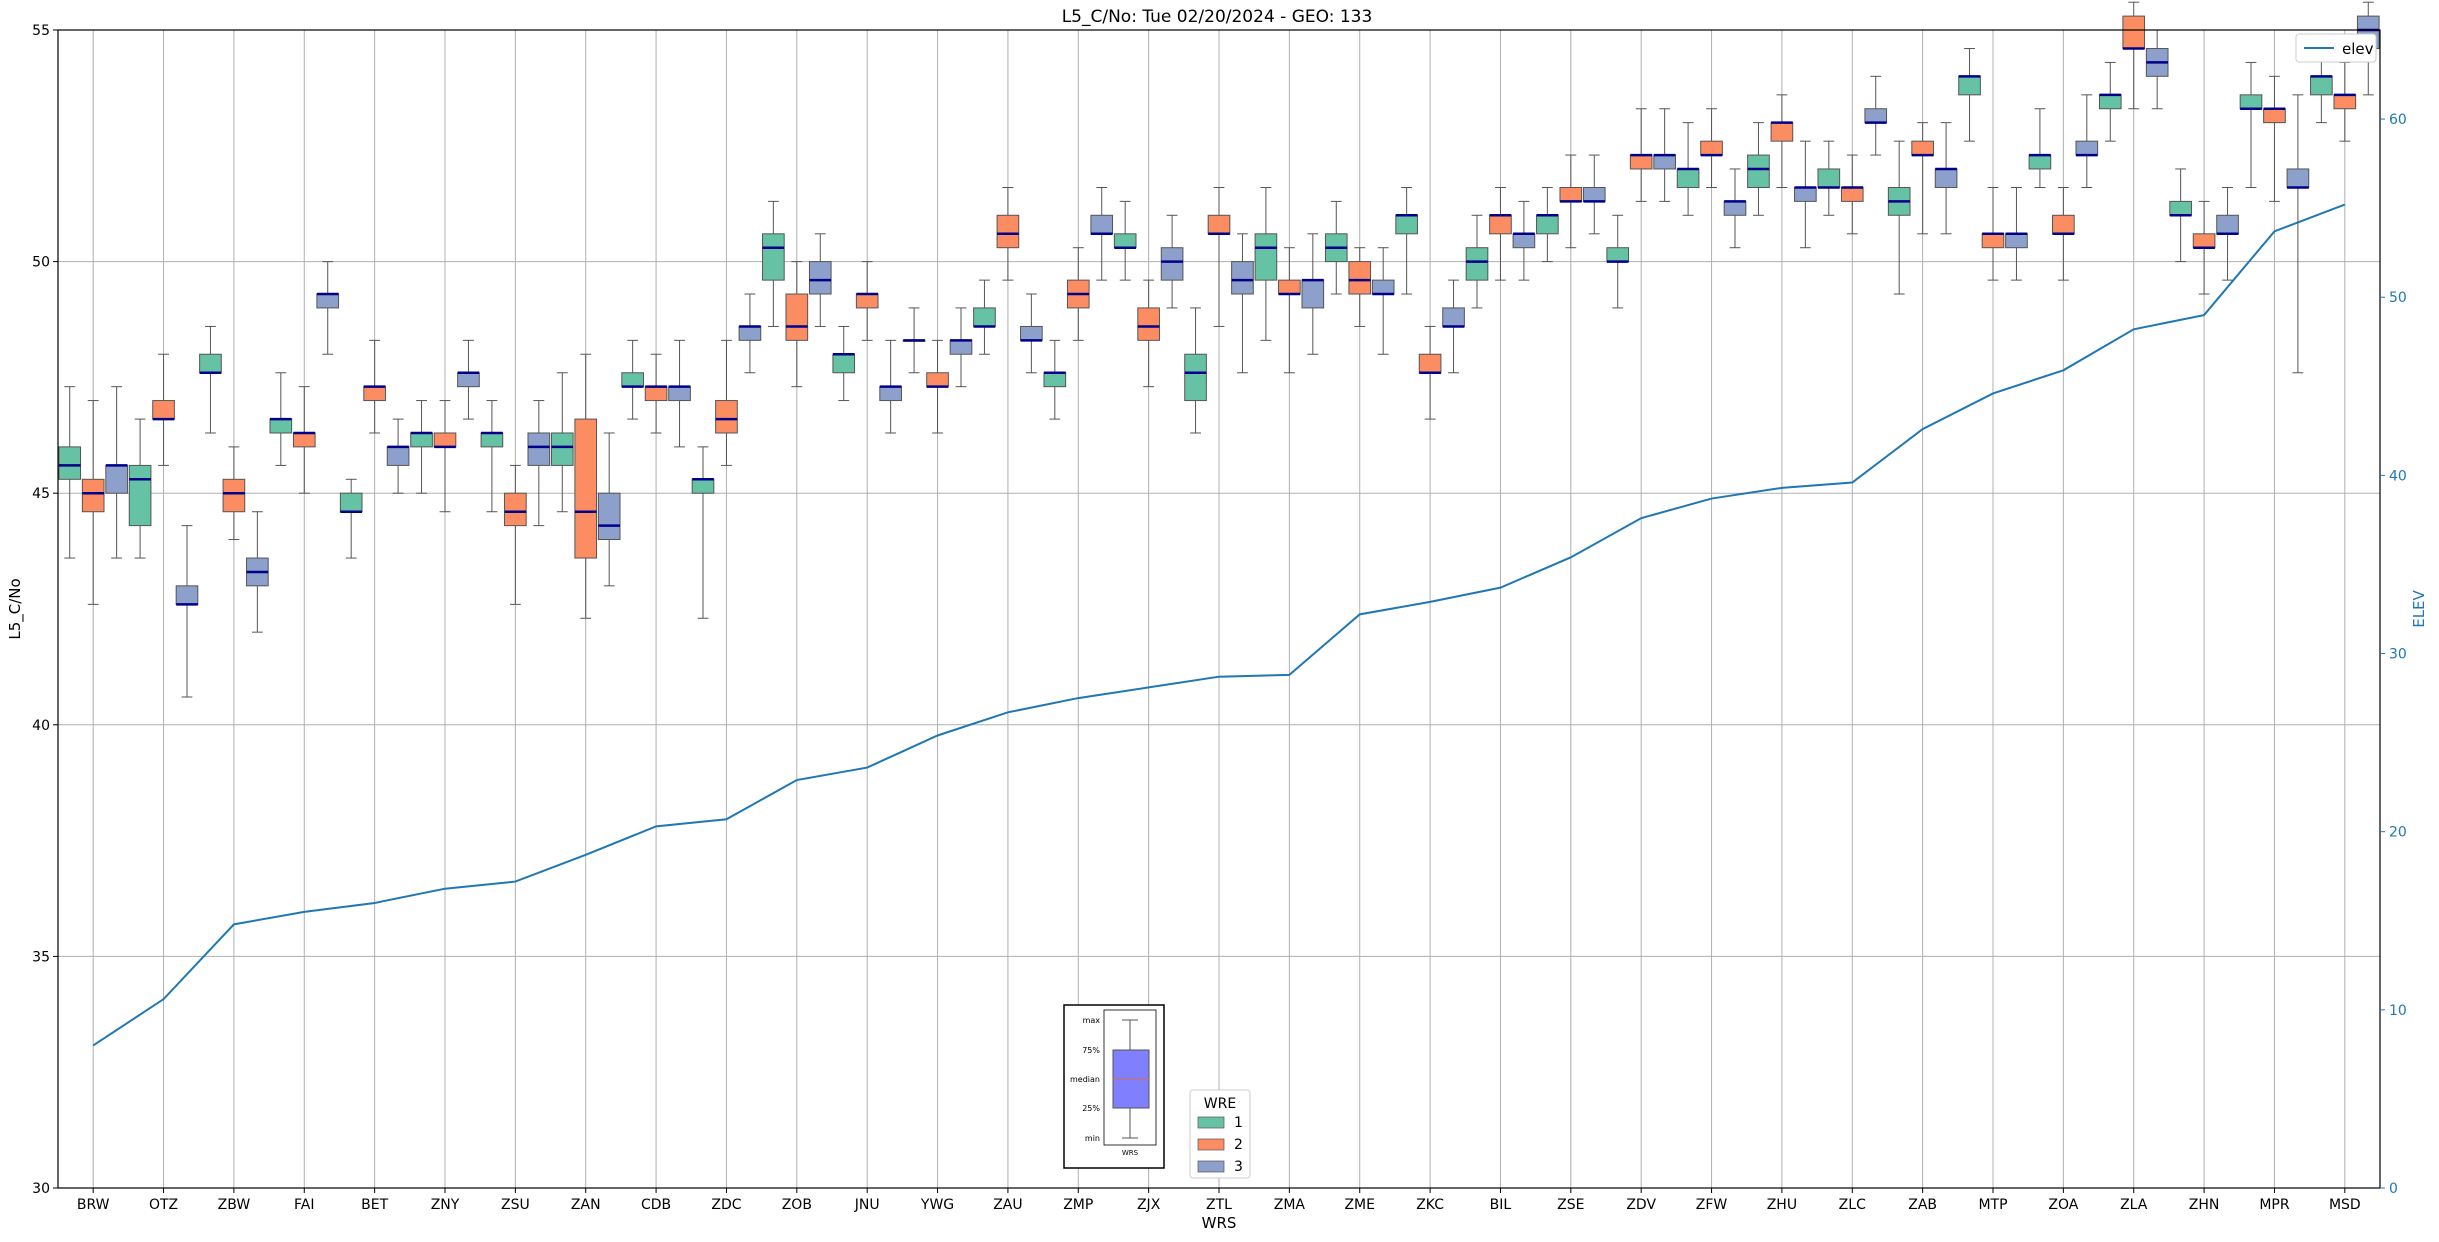 The image size is (2439, 1242). I want to click on x-tick-label: MSD, so click(2345, 1205).